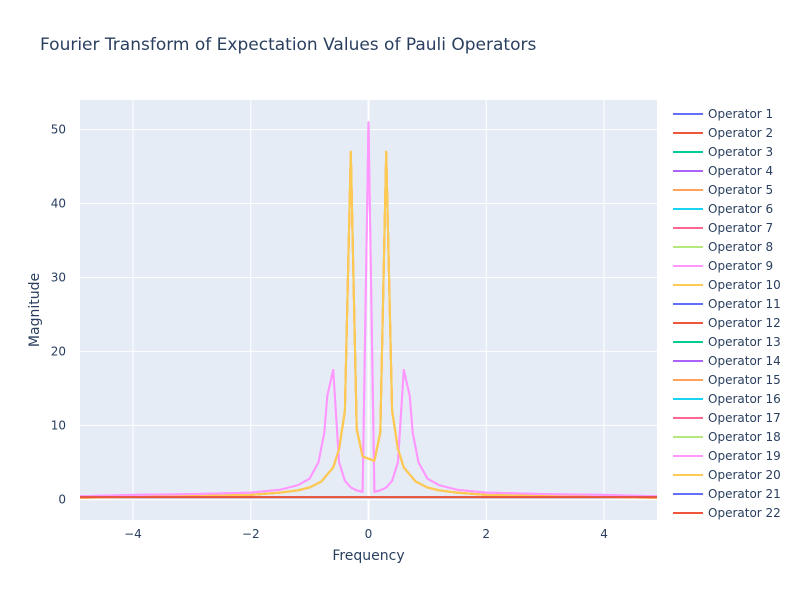 The width and height of the screenshot is (800, 600). I want to click on legend-item: Operator 2, so click(740, 133).